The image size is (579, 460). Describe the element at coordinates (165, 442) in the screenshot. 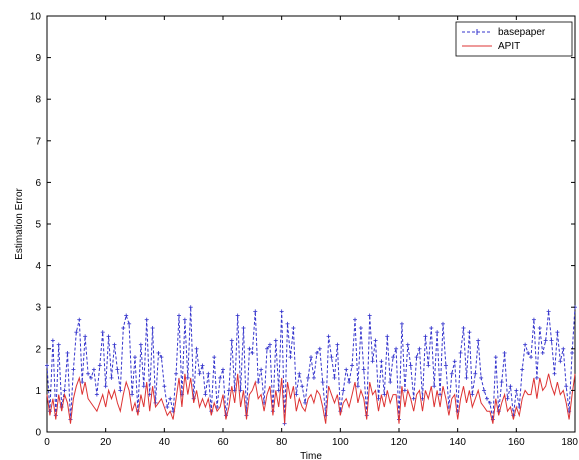

I see `x-tick-label: 40` at that location.